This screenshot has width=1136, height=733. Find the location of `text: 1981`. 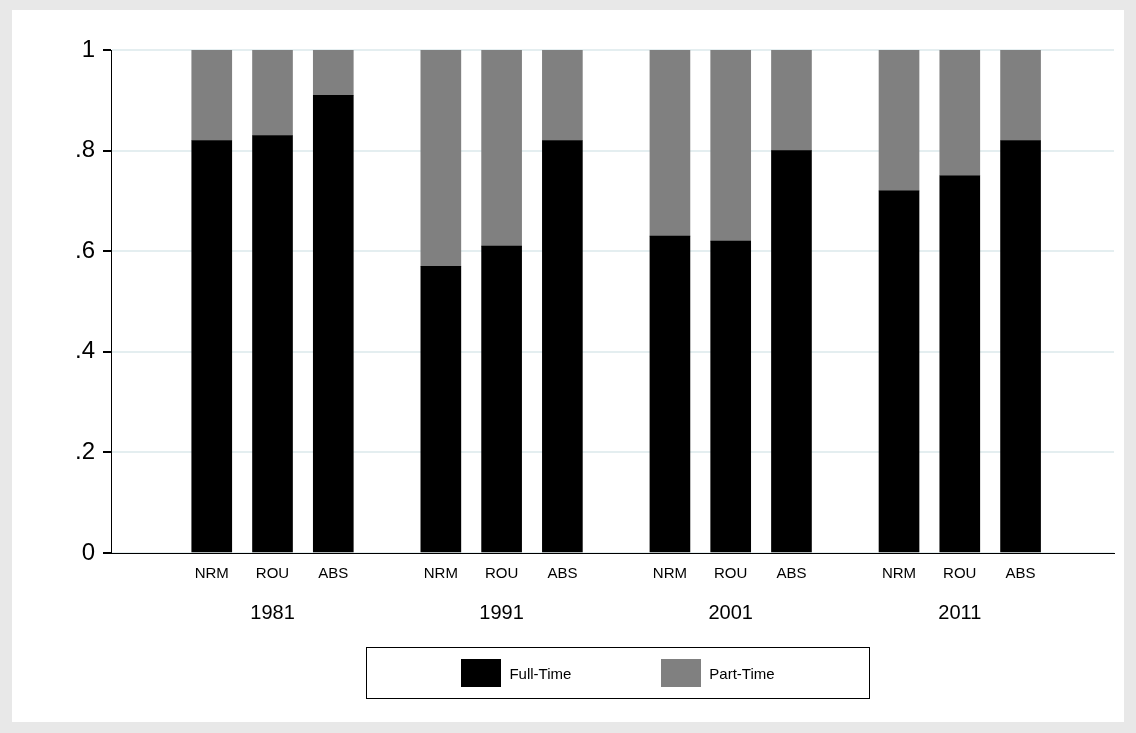

text: 1981 is located at coordinates (272, 611).